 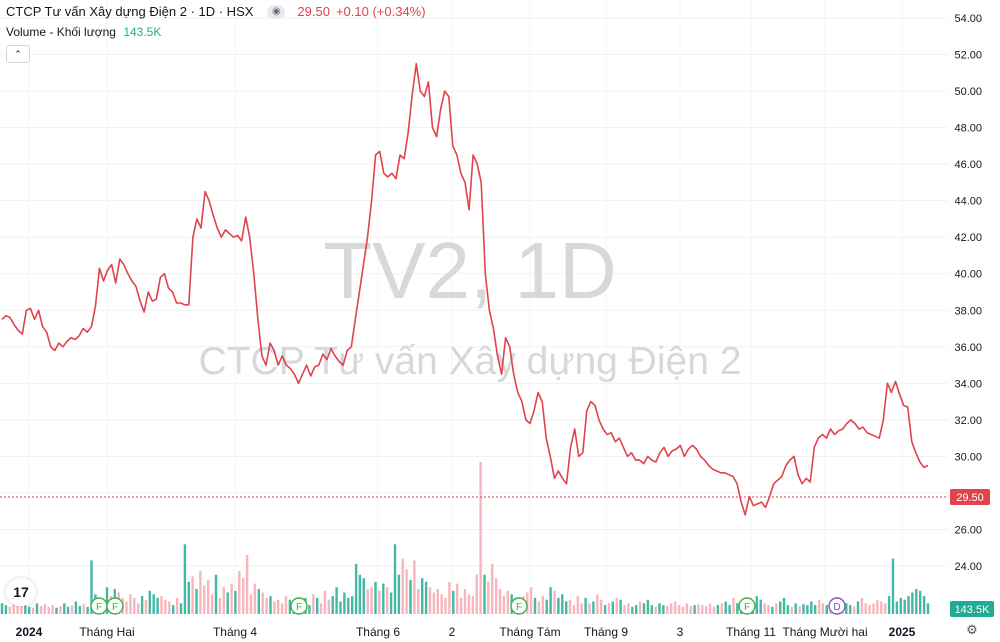 I want to click on y-tick-label: 26.00, so click(x=968, y=530).